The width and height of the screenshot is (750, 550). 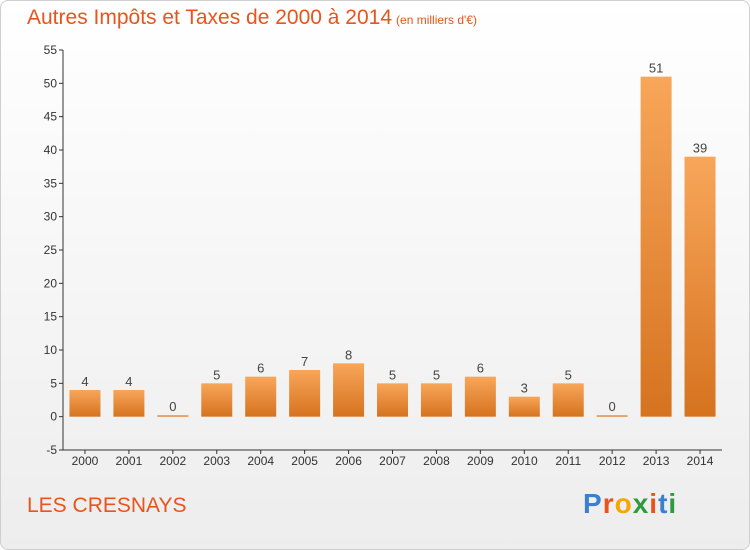 What do you see at coordinates (524, 388) in the screenshot?
I see `data-label: 3` at bounding box center [524, 388].